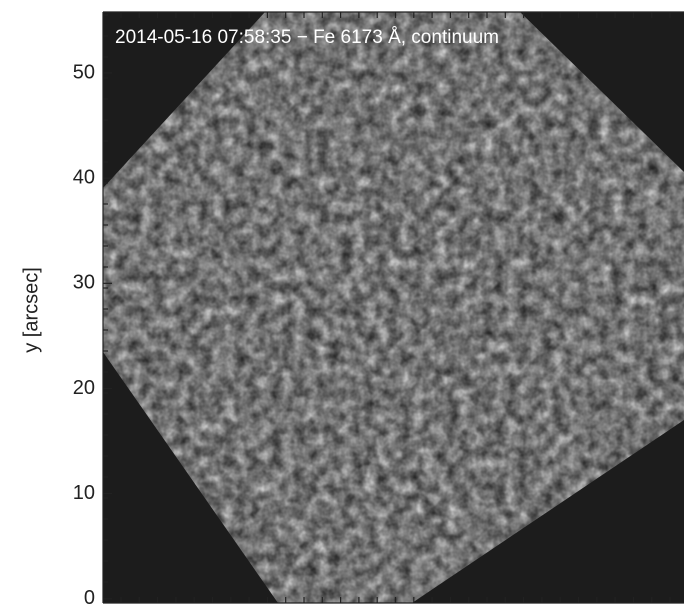  What do you see at coordinates (84, 388) in the screenshot?
I see `y-tick-label: 20` at bounding box center [84, 388].